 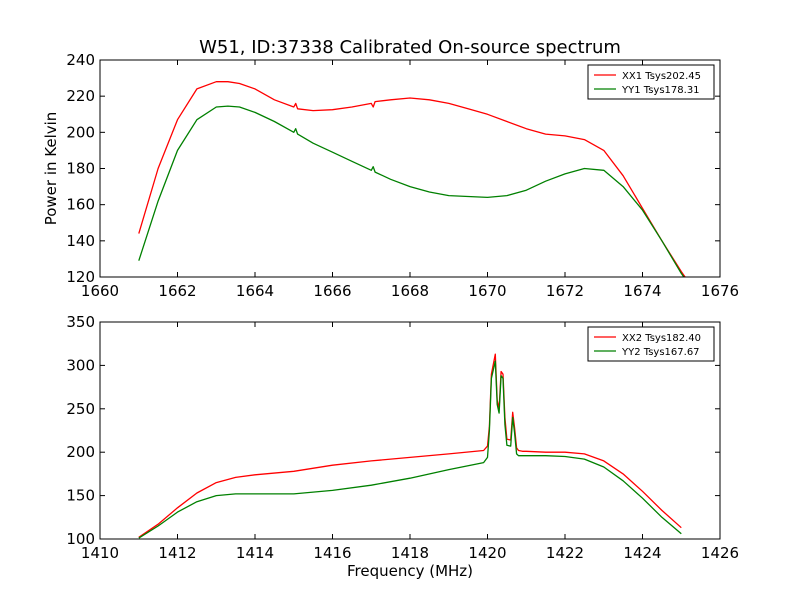 What do you see at coordinates (80, 277) in the screenshot?
I see `y-tick-label: 120` at bounding box center [80, 277].